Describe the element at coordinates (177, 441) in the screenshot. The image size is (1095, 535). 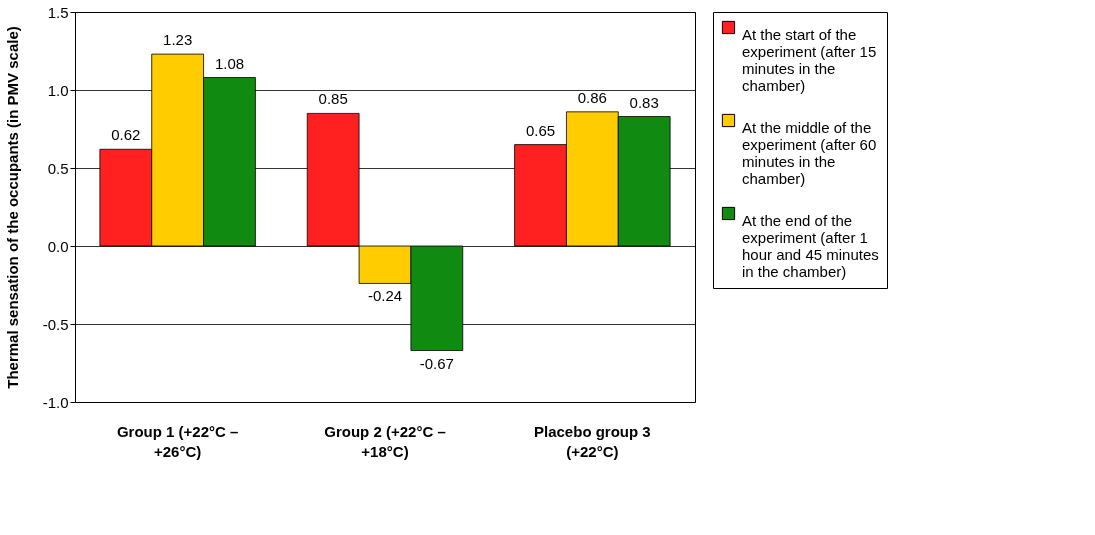
I see `x-tick-label: Group 1 (+22°C – +26°C)` at that location.